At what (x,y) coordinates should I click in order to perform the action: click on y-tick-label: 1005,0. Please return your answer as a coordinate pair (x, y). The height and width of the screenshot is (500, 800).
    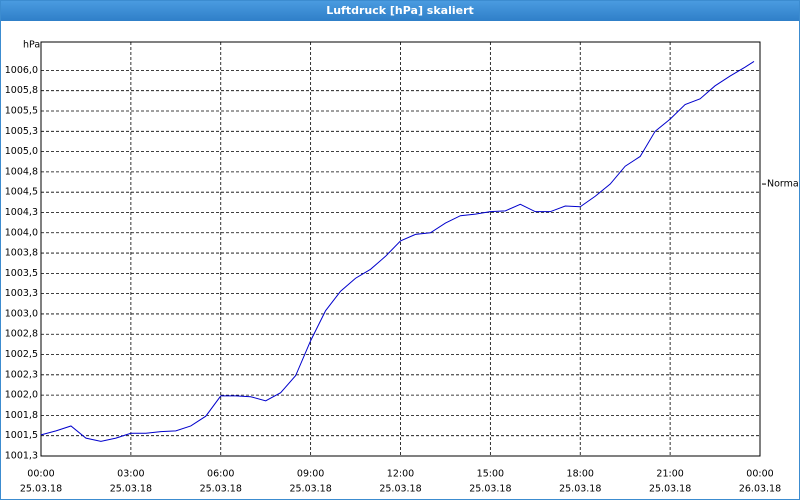
    Looking at the image, I should click on (21, 151).